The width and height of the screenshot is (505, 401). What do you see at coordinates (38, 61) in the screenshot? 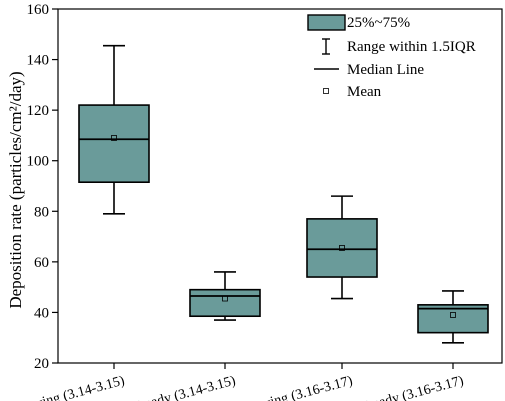
I see `y-tick-label: 140` at bounding box center [38, 61].